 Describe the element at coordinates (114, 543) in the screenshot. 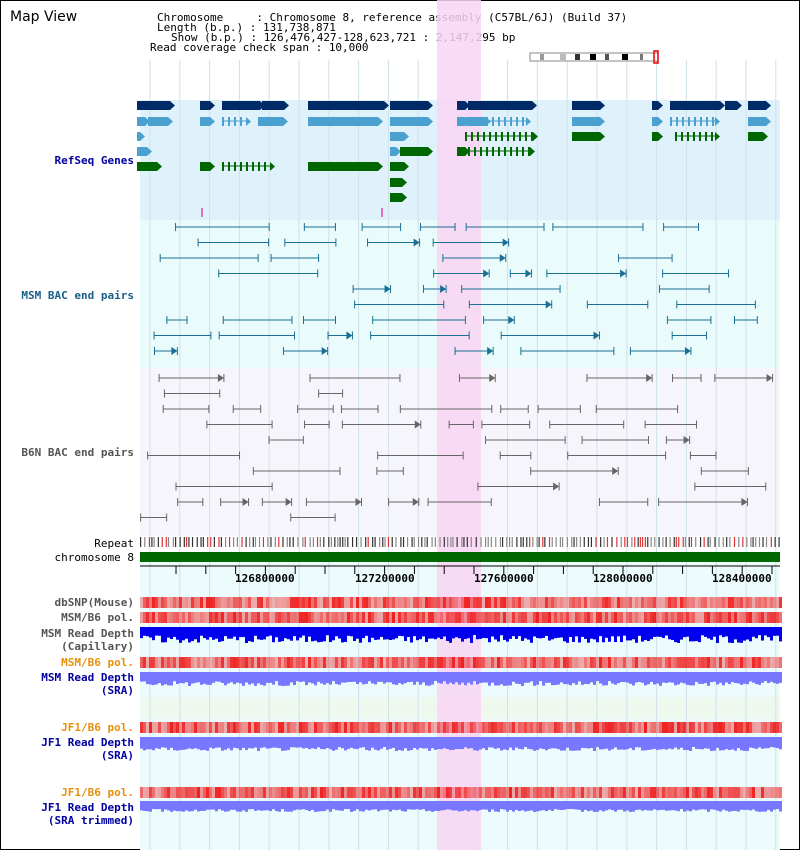

I see `track-label-repeat: Repeat` at that location.